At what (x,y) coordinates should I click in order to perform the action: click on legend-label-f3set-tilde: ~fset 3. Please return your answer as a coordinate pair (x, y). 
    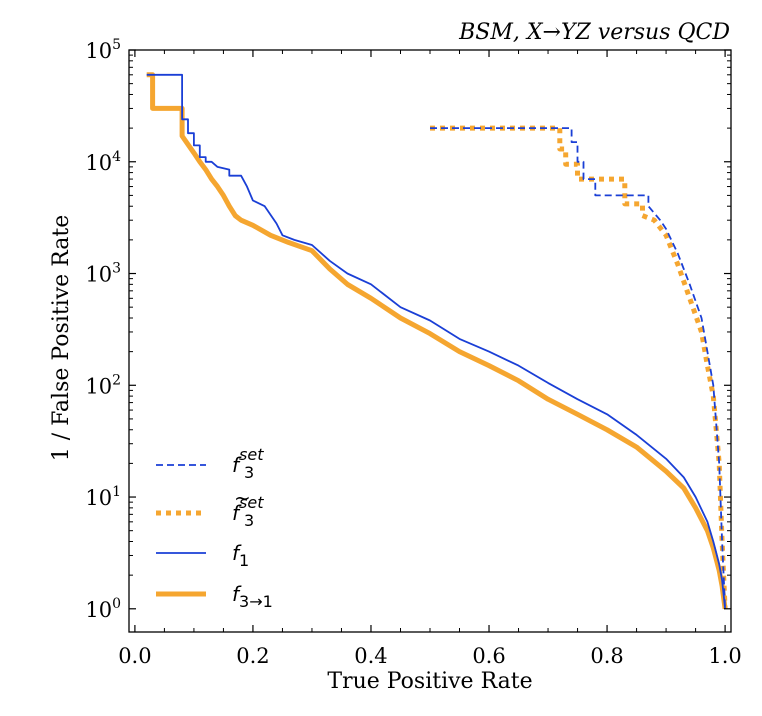
    Looking at the image, I should click on (248, 508).